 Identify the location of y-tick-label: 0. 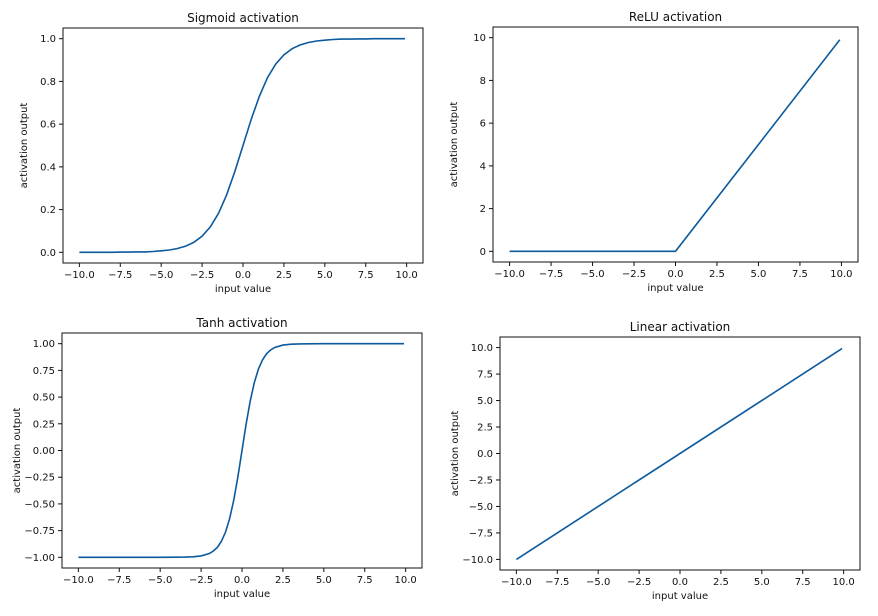
(483, 252).